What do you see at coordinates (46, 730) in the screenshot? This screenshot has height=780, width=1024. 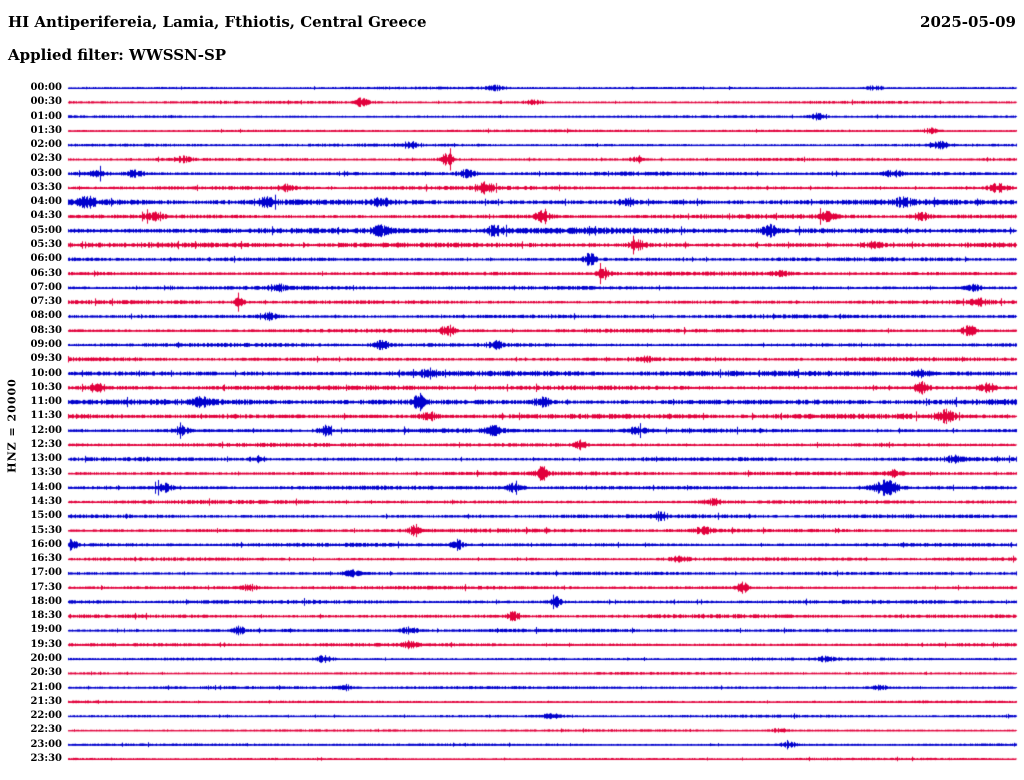 I see `row-time-label: 22:30` at bounding box center [46, 730].